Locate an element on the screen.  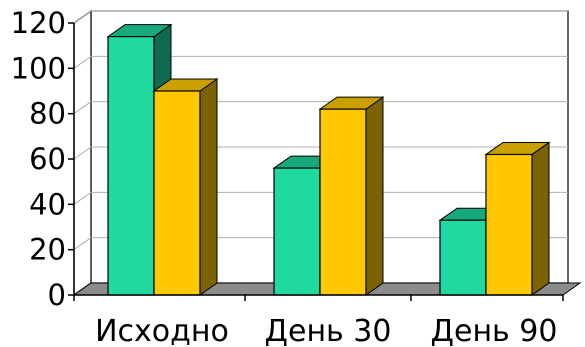
y-tick-label: 120 is located at coordinates (38, 23).